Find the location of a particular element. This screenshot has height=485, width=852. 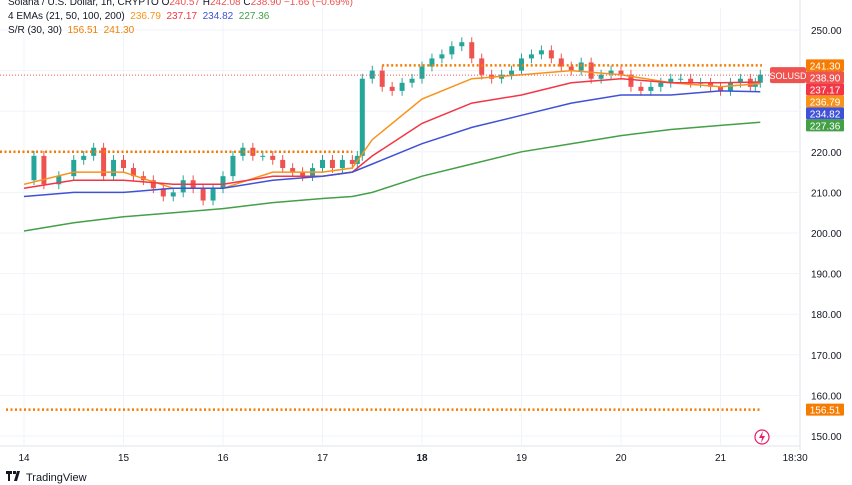

y-tick-label: 220.00 is located at coordinates (826, 153).